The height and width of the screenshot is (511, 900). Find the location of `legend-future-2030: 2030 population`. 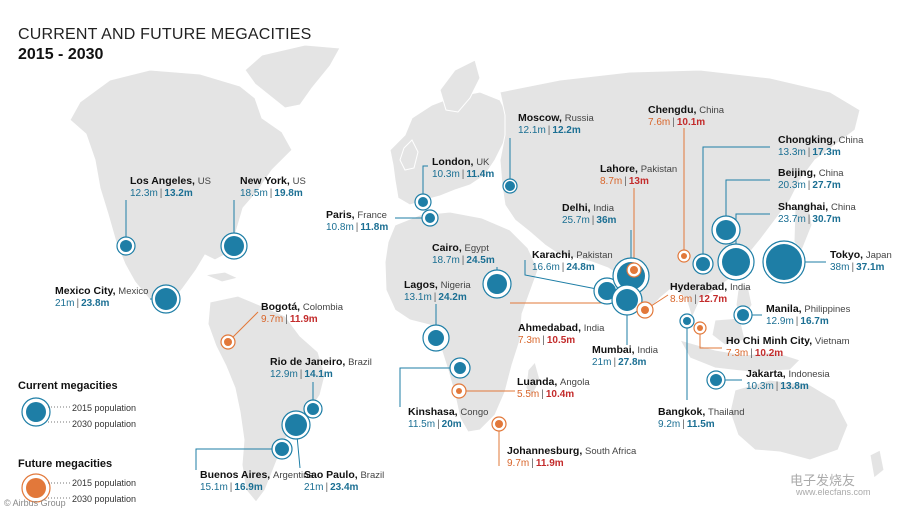

legend-future-2030: 2030 population is located at coordinates (104, 499).